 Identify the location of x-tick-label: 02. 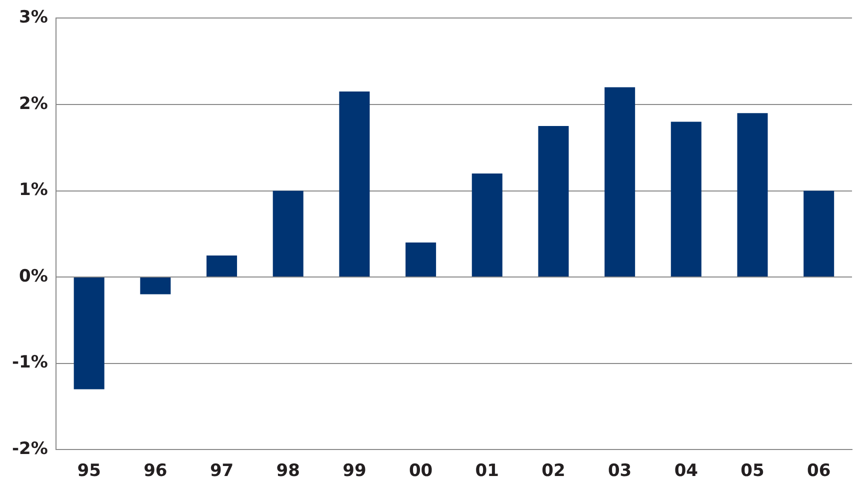
(554, 471).